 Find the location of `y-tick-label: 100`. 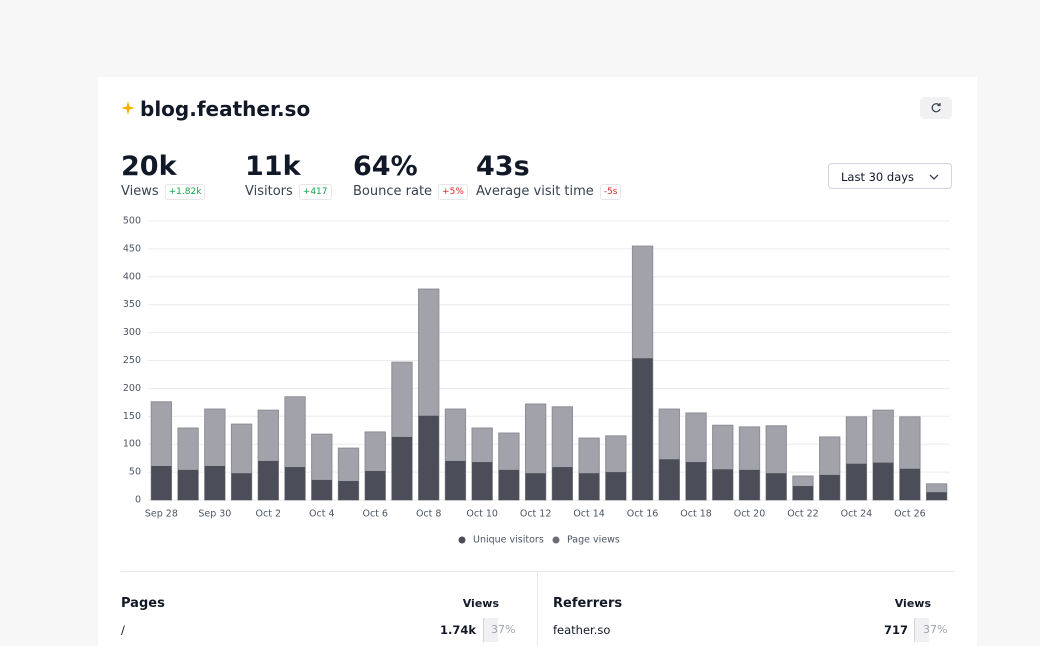

y-tick-label: 100 is located at coordinates (132, 444).